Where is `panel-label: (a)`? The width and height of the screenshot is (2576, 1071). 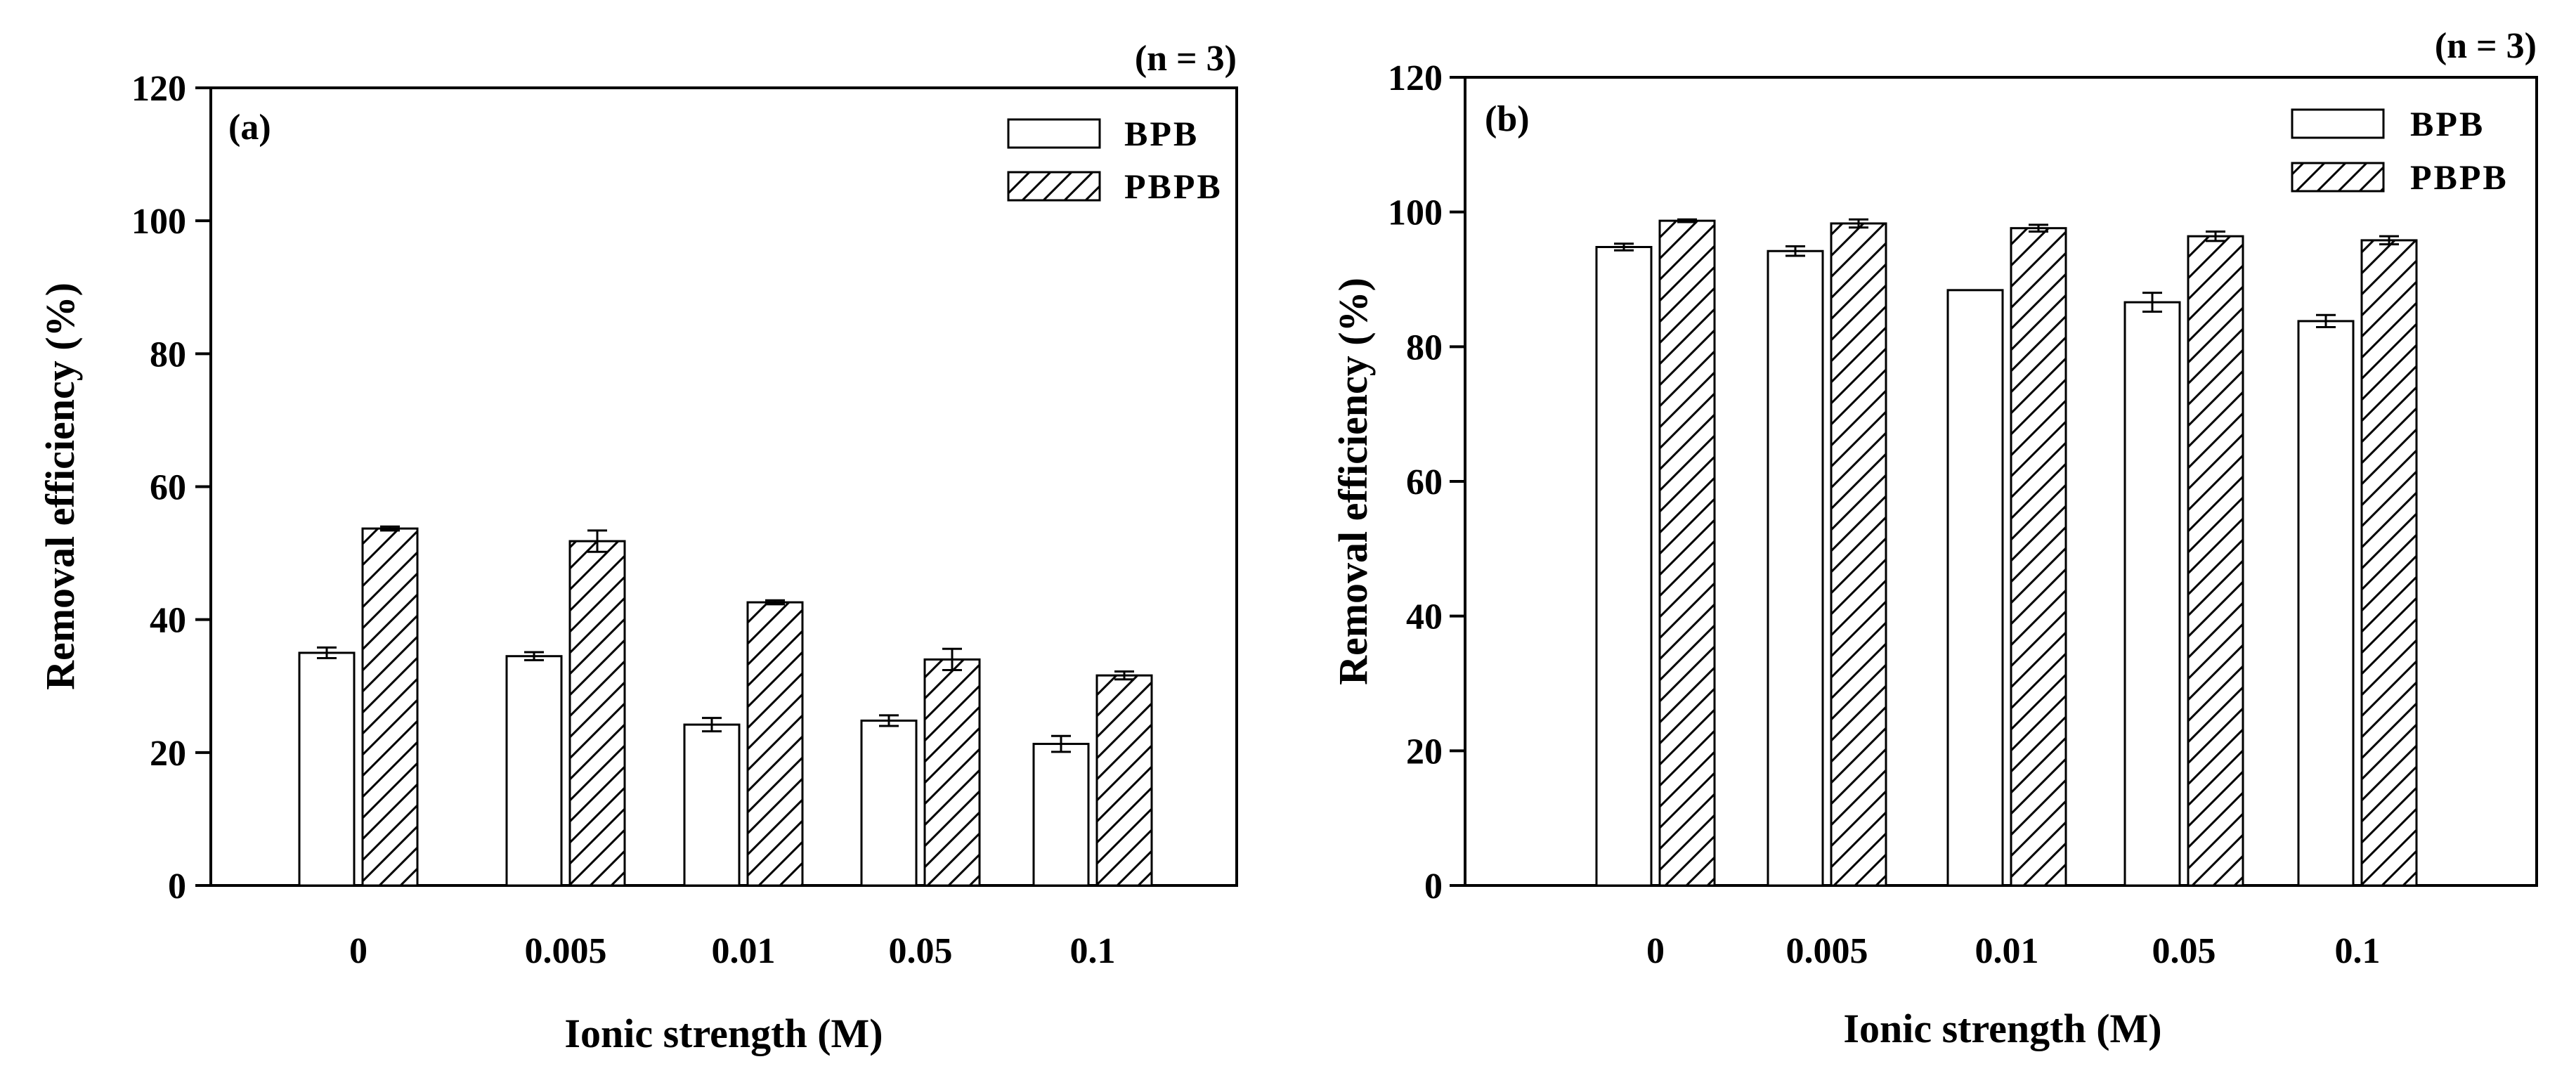 panel-label: (a) is located at coordinates (249, 128).